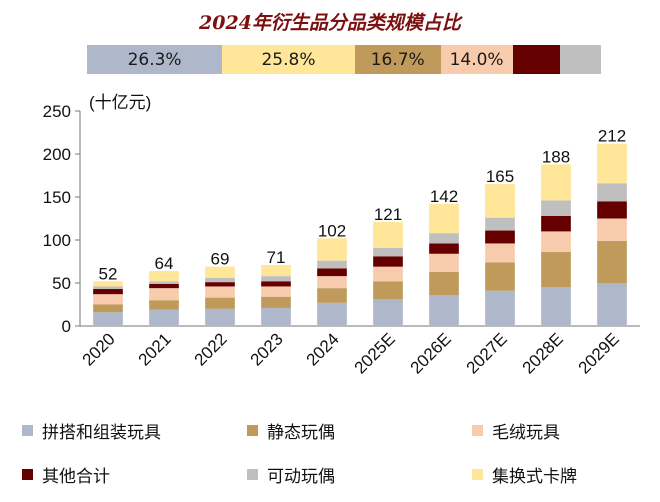  What do you see at coordinates (599, 353) in the screenshot?
I see `x-tick-label: 2029E` at bounding box center [599, 353].